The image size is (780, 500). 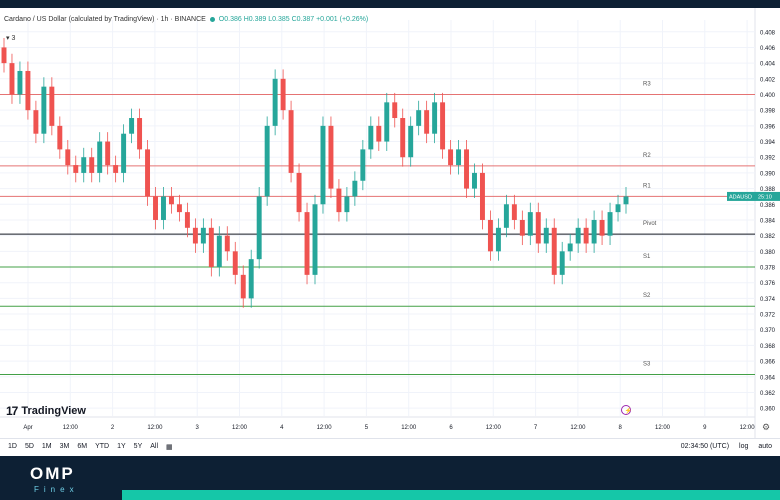 What do you see at coordinates (212, 19) in the screenshot?
I see `status-dot-icon` at bounding box center [212, 19].